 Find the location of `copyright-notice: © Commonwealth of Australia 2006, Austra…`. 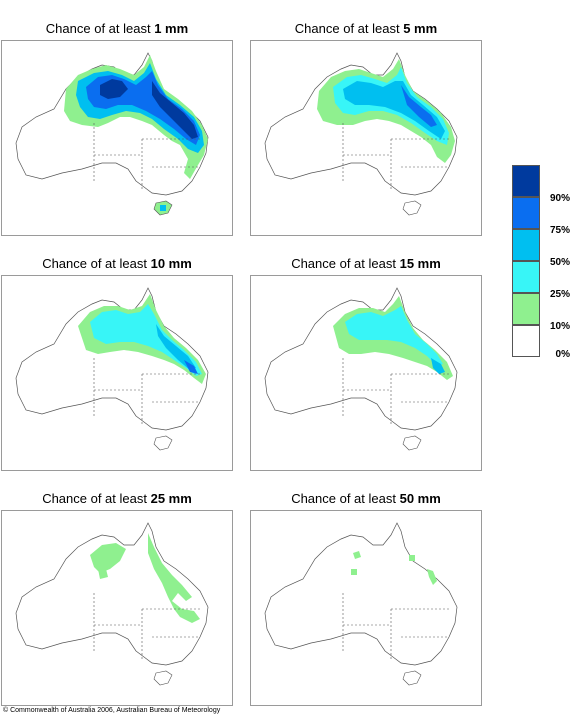

copyright-notice: © Commonwealth of Australia 2006, Austra… is located at coordinates (112, 710).